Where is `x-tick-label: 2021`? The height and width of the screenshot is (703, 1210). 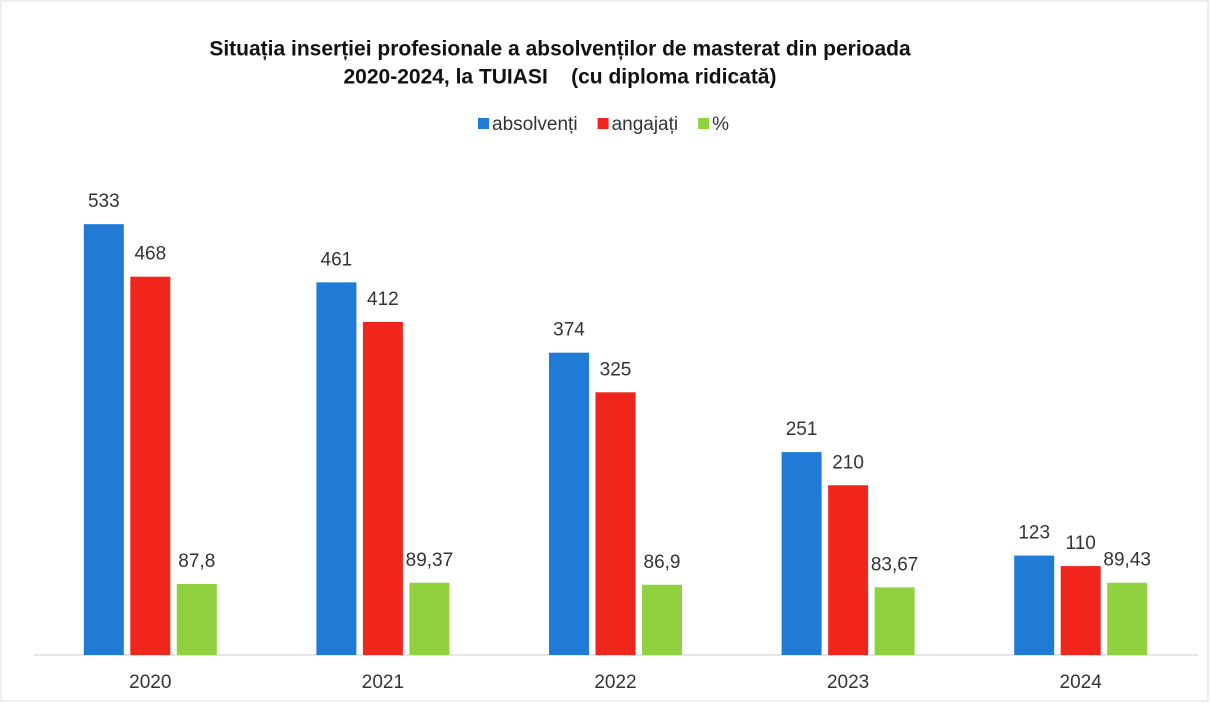
x-tick-label: 2021 is located at coordinates (383, 682).